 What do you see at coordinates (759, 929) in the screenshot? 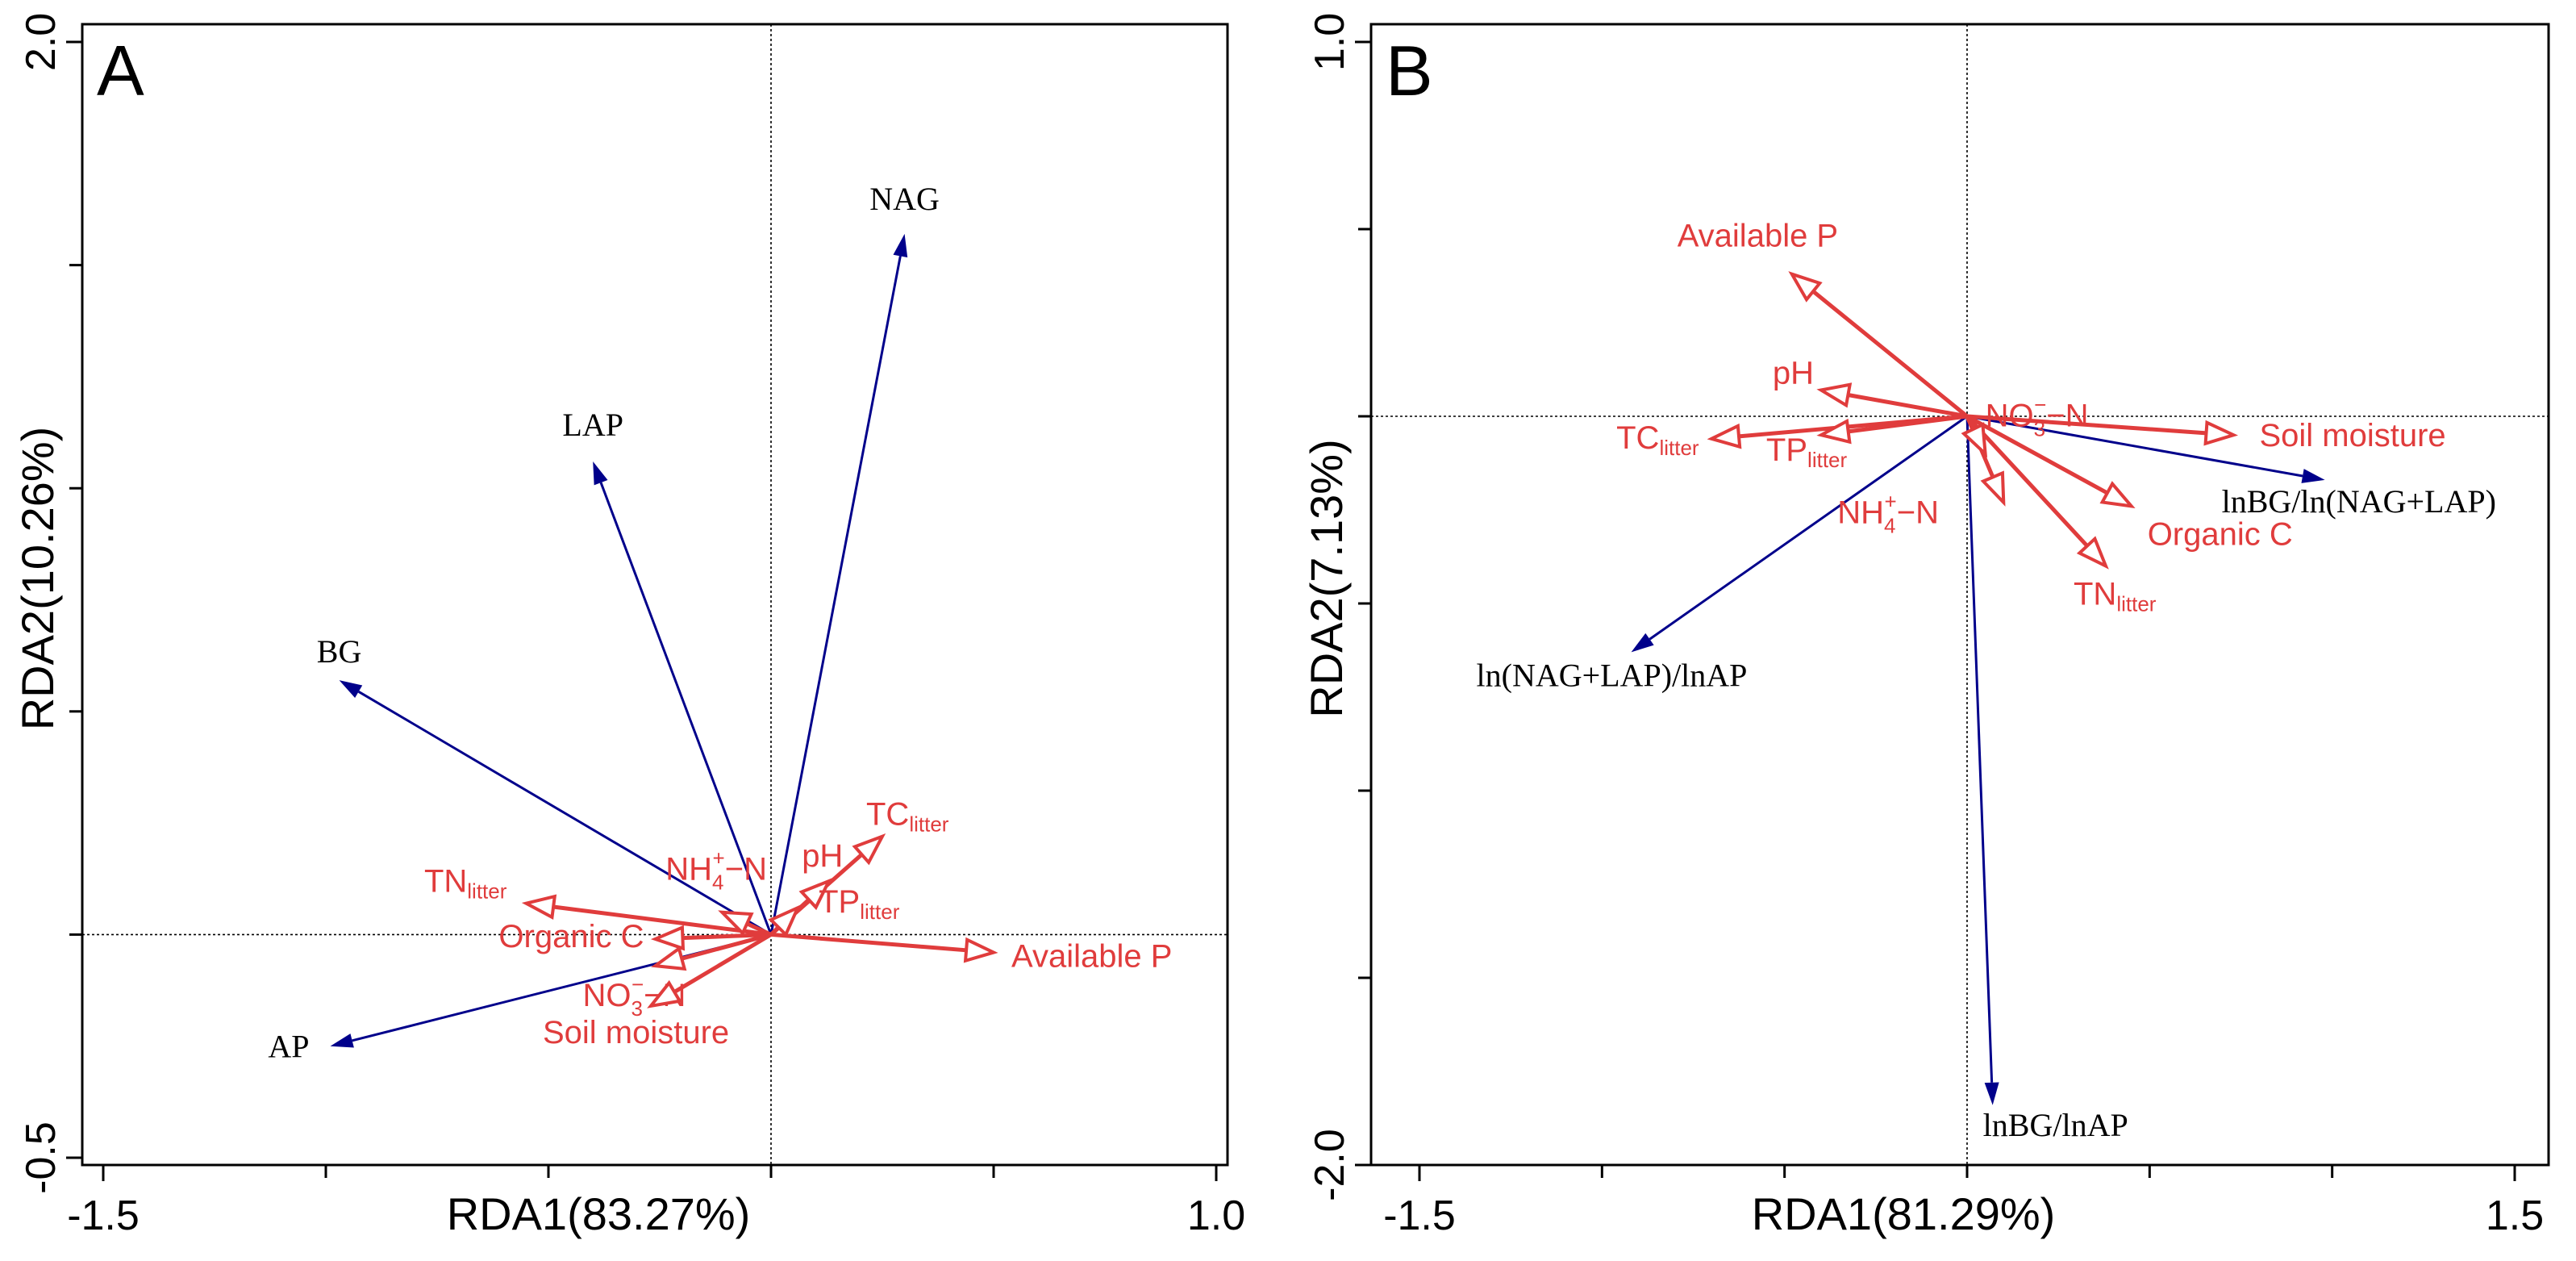
I see `vector-nh4-n` at bounding box center [759, 929].